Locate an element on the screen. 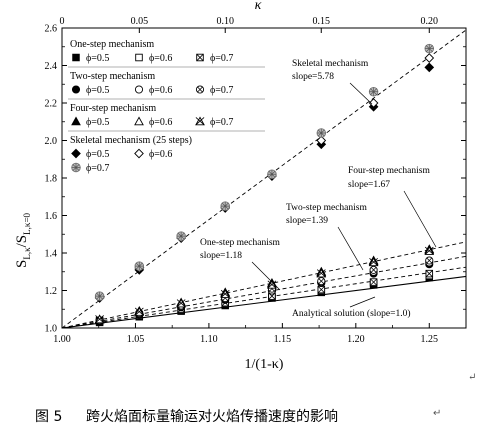  annotation-four-step: Four-step mechanism slope=1.67 is located at coordinates (392, 207).